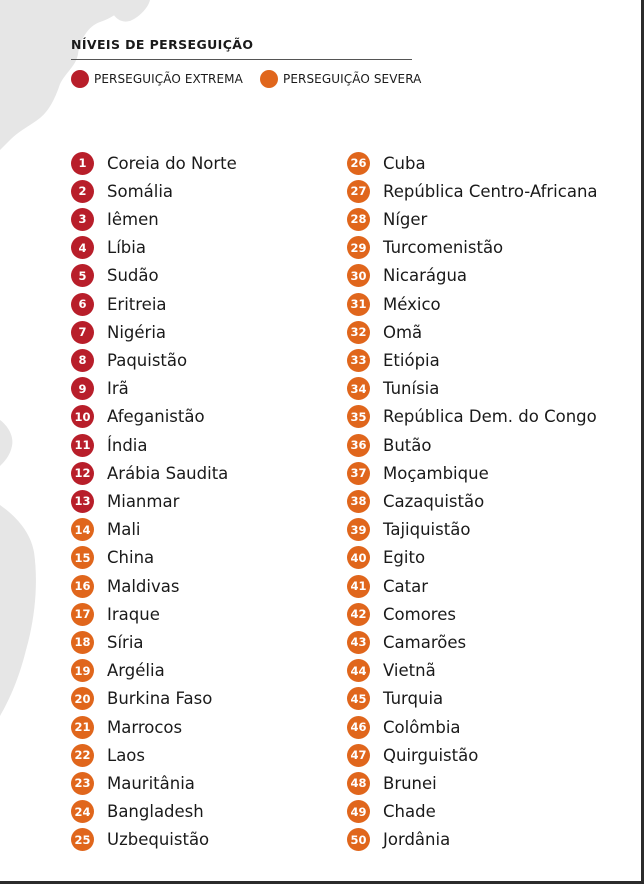 The height and width of the screenshot is (884, 644). Describe the element at coordinates (118, 389) in the screenshot. I see `country-name: Irã` at that location.